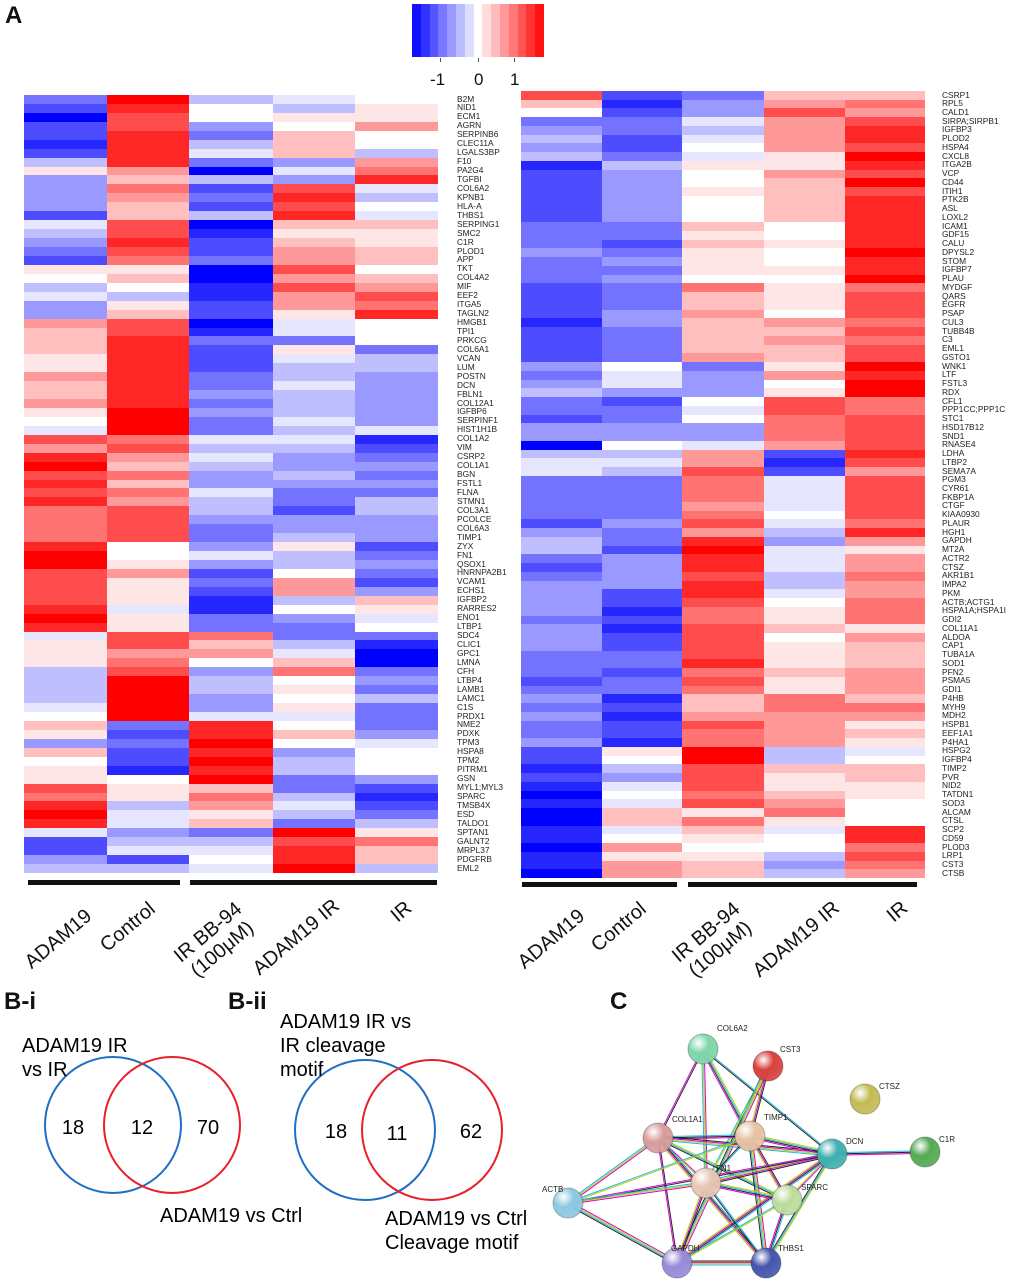 The width and height of the screenshot is (1020, 1287). Describe the element at coordinates (956, 636) in the screenshot. I see `gene-label: ALDOA` at that location.